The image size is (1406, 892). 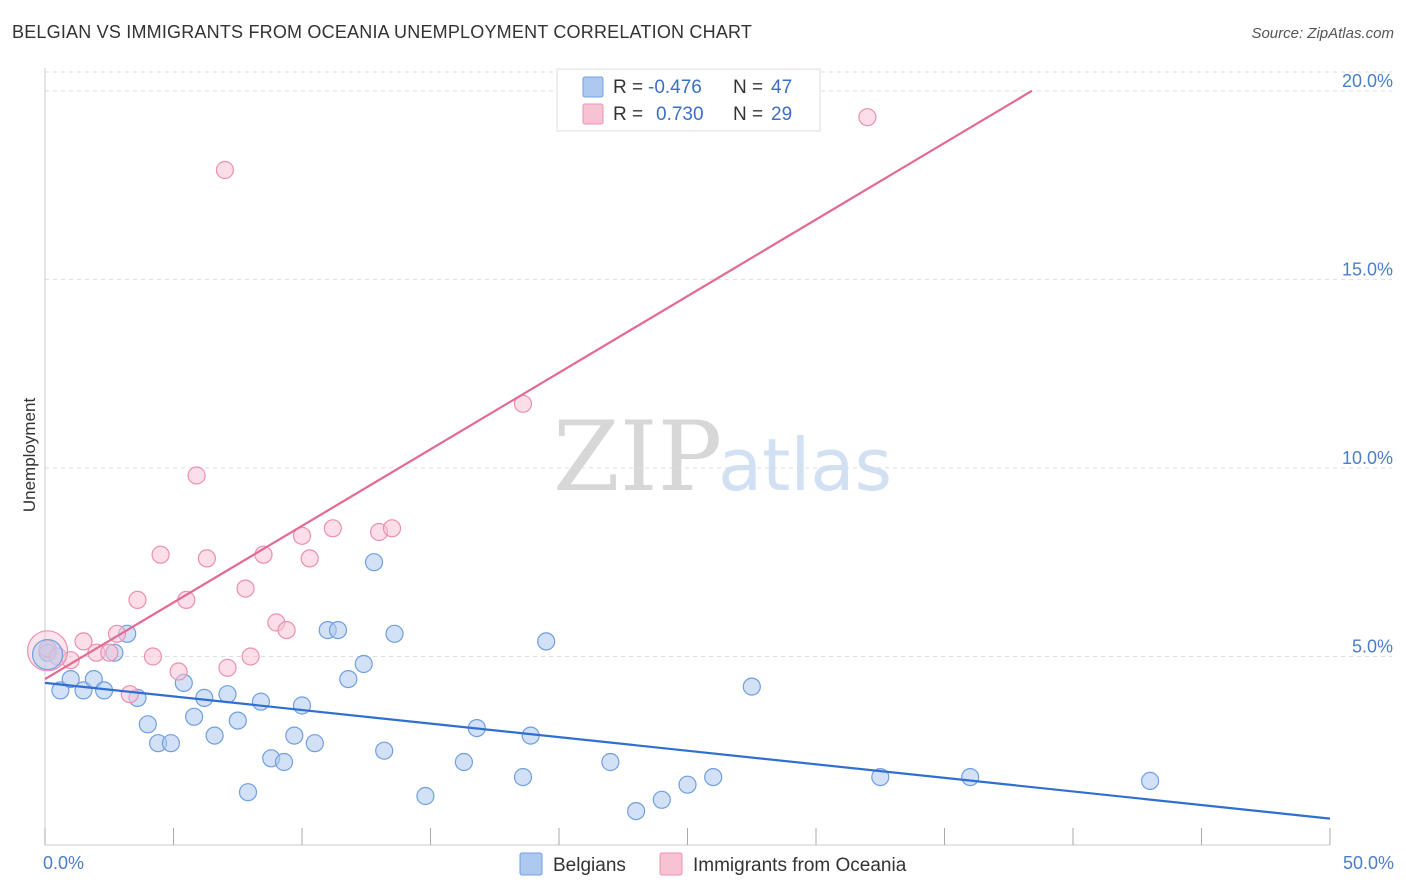 I want to click on y-axis-label: Unemployment, so click(x=29, y=455).